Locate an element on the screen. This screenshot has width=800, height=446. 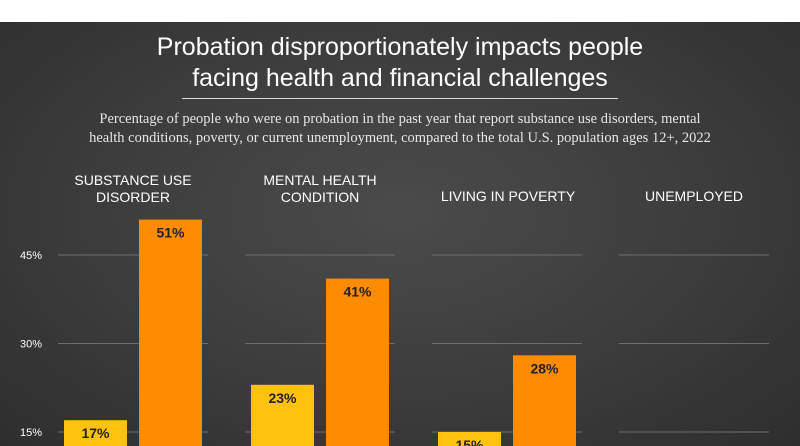
bar-value-label: 41% is located at coordinates (357, 292).